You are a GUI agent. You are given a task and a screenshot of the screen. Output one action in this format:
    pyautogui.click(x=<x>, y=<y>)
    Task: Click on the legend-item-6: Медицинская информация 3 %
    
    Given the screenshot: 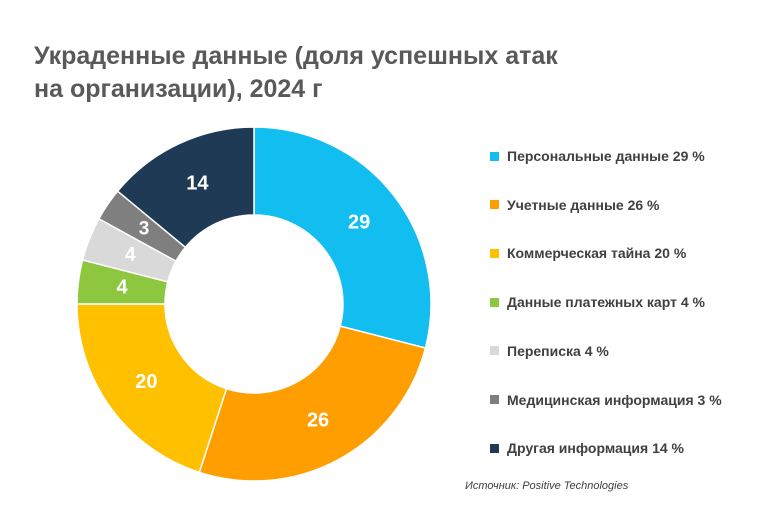 What is the action you would take?
    pyautogui.click(x=606, y=400)
    